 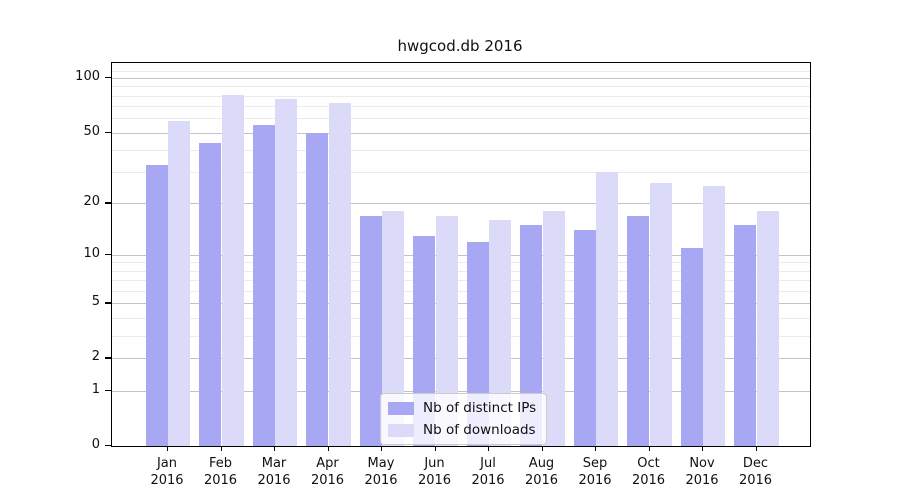 What do you see at coordinates (393, 328) in the screenshot?
I see `bar-downloads-may` at bounding box center [393, 328].